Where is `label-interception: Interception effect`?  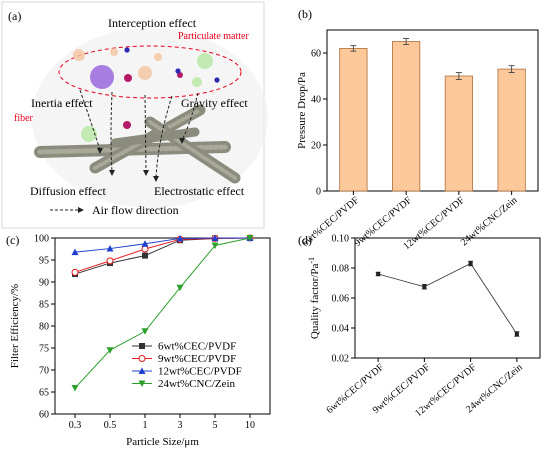
label-interception: Interception effect is located at coordinates (152, 23).